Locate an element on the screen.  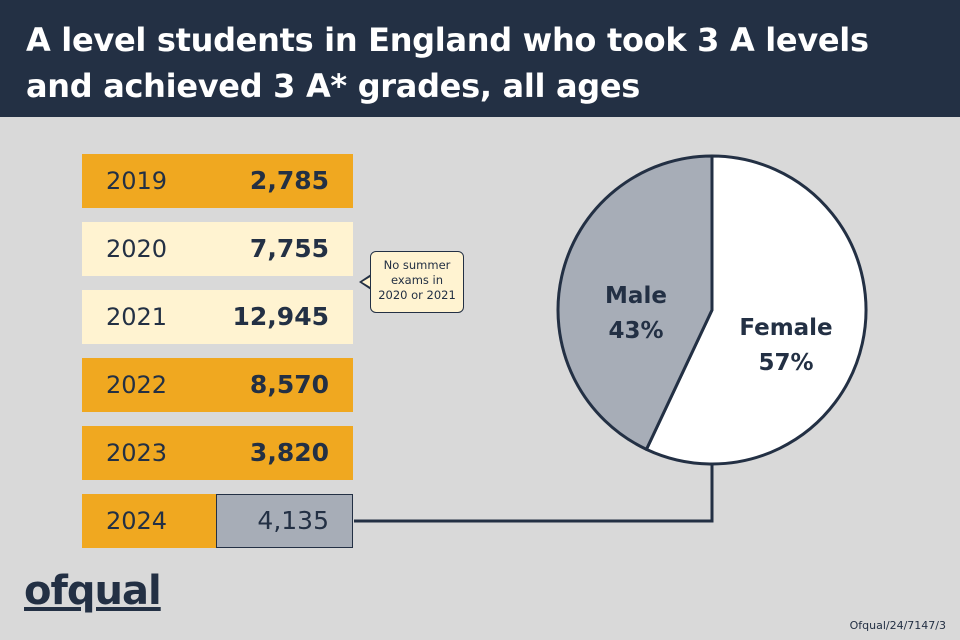
highlight-value-box is located at coordinates (284, 521).